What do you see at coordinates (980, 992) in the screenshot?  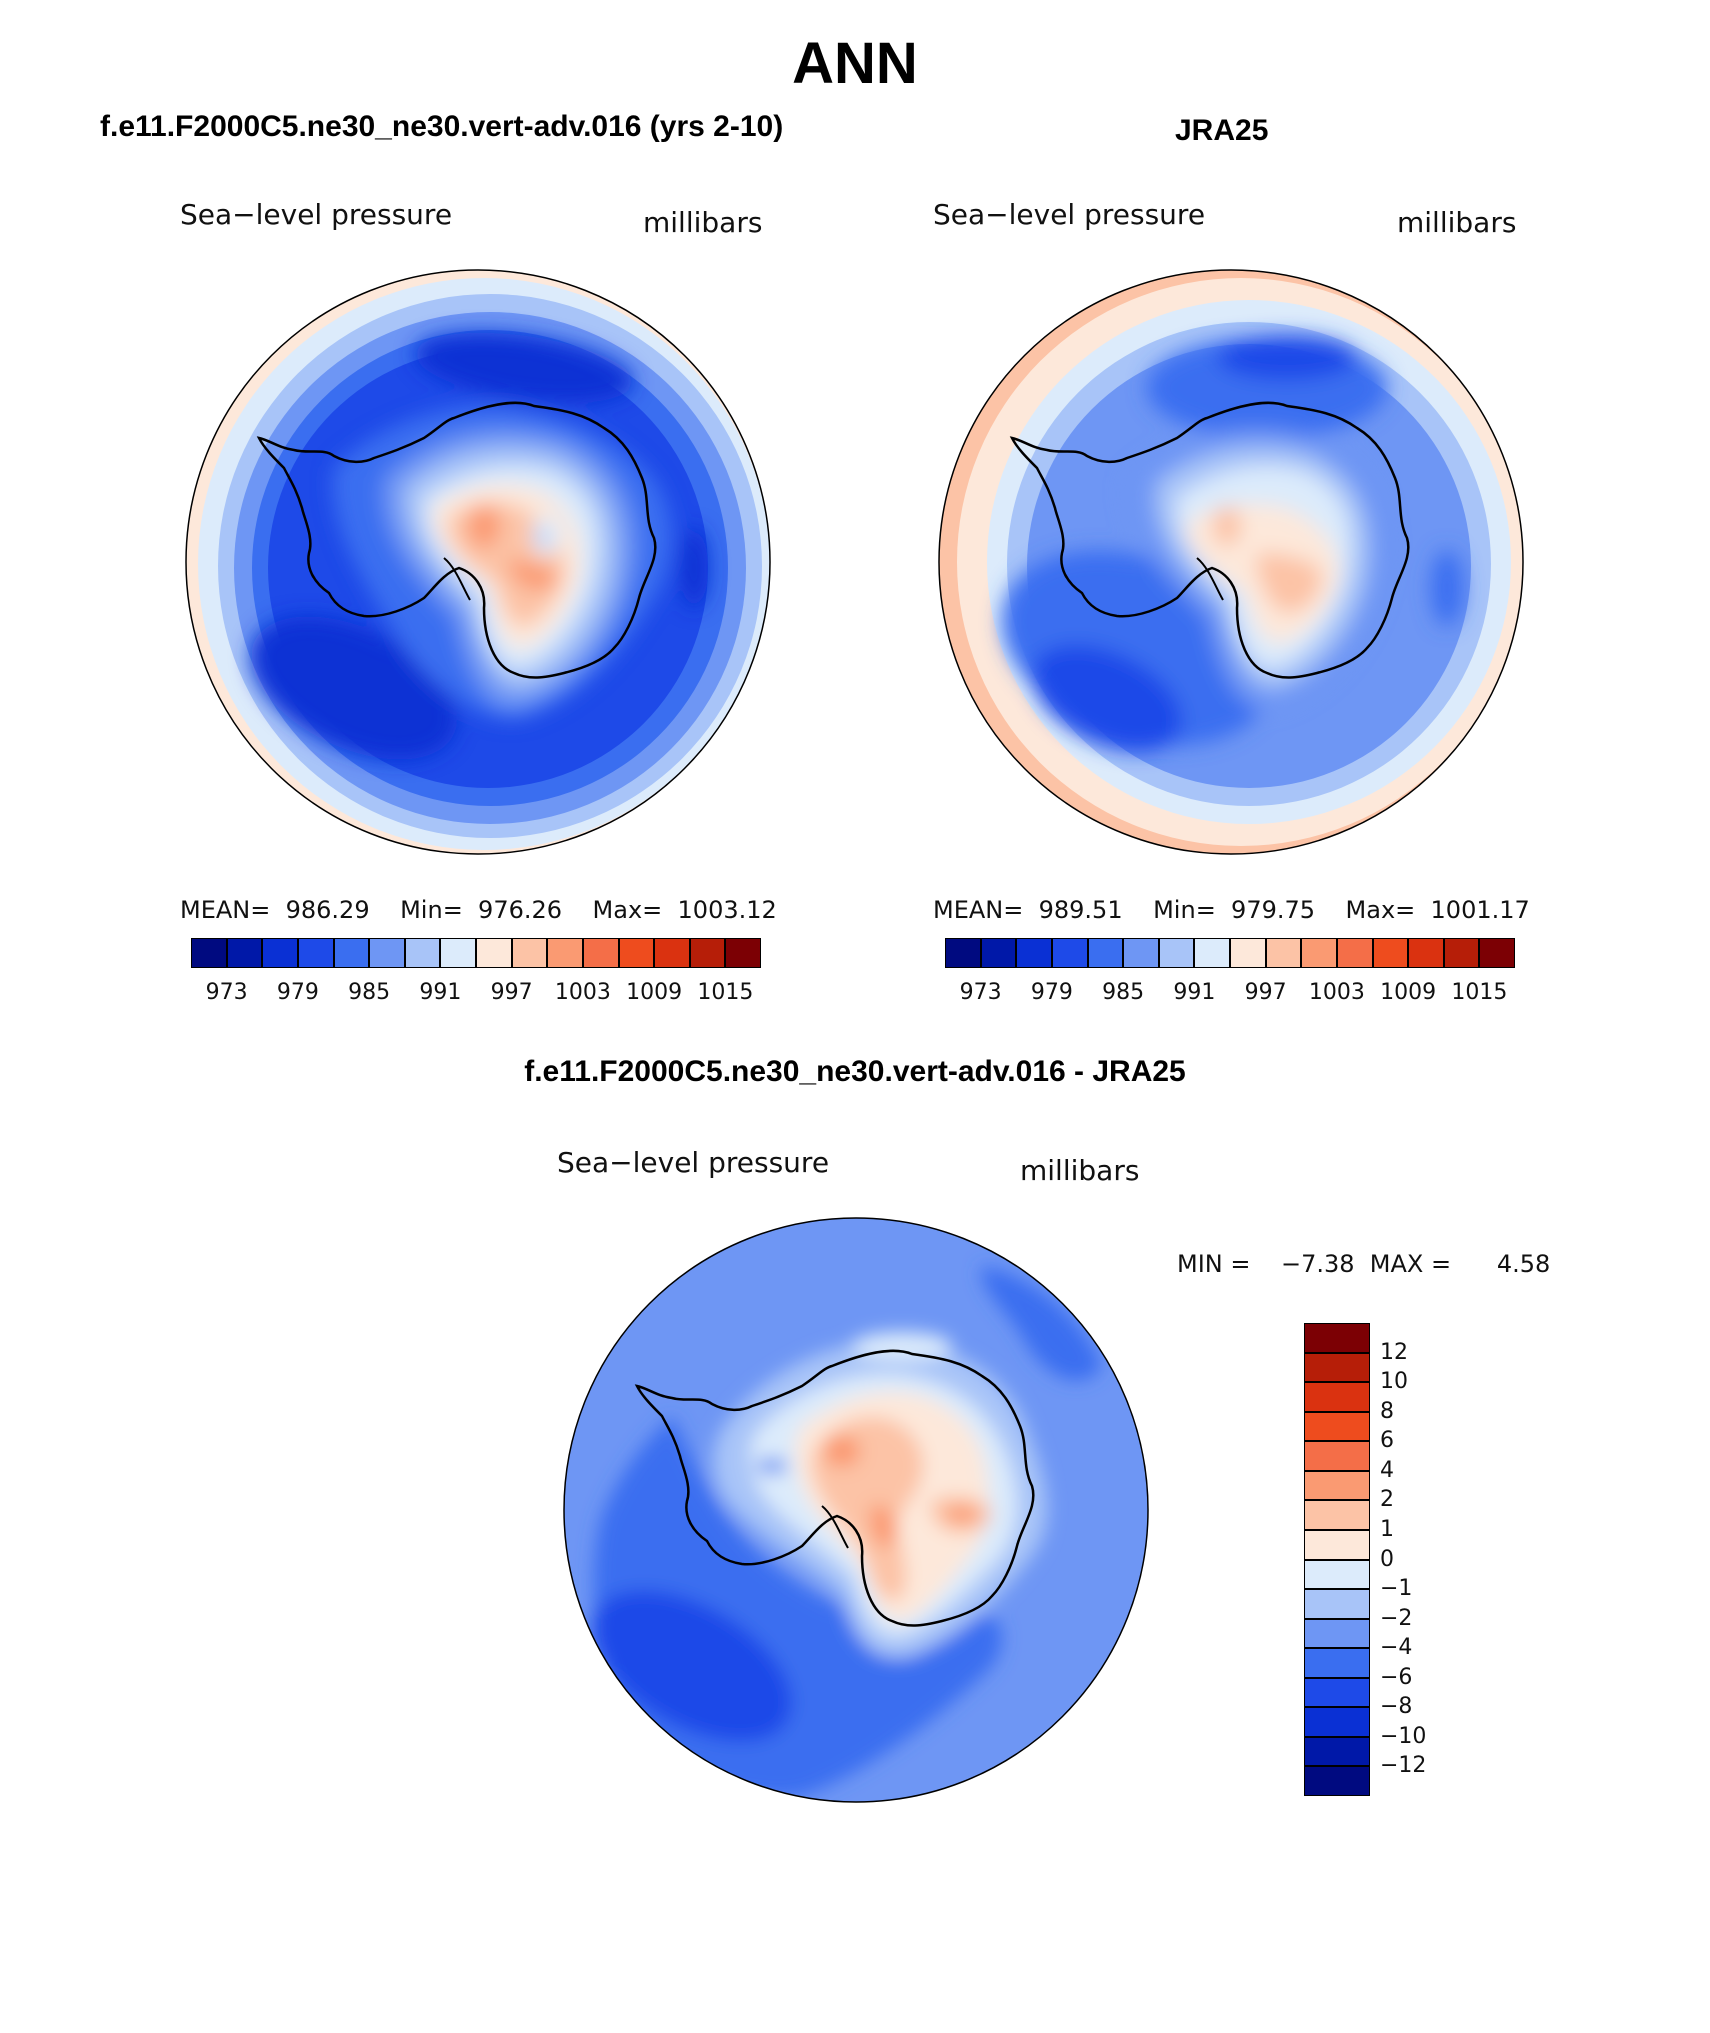 I see `obs-tick-label: 973` at bounding box center [980, 992].